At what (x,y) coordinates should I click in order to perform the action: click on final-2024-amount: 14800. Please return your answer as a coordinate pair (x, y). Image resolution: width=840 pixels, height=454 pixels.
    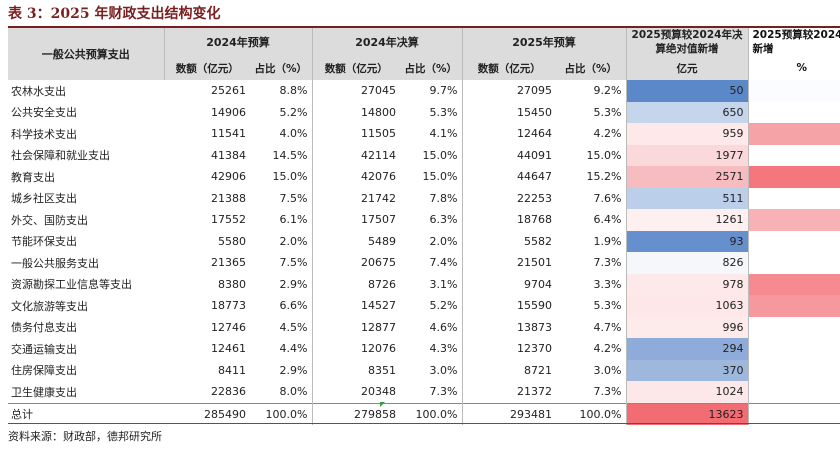
    Looking at the image, I should click on (378, 112).